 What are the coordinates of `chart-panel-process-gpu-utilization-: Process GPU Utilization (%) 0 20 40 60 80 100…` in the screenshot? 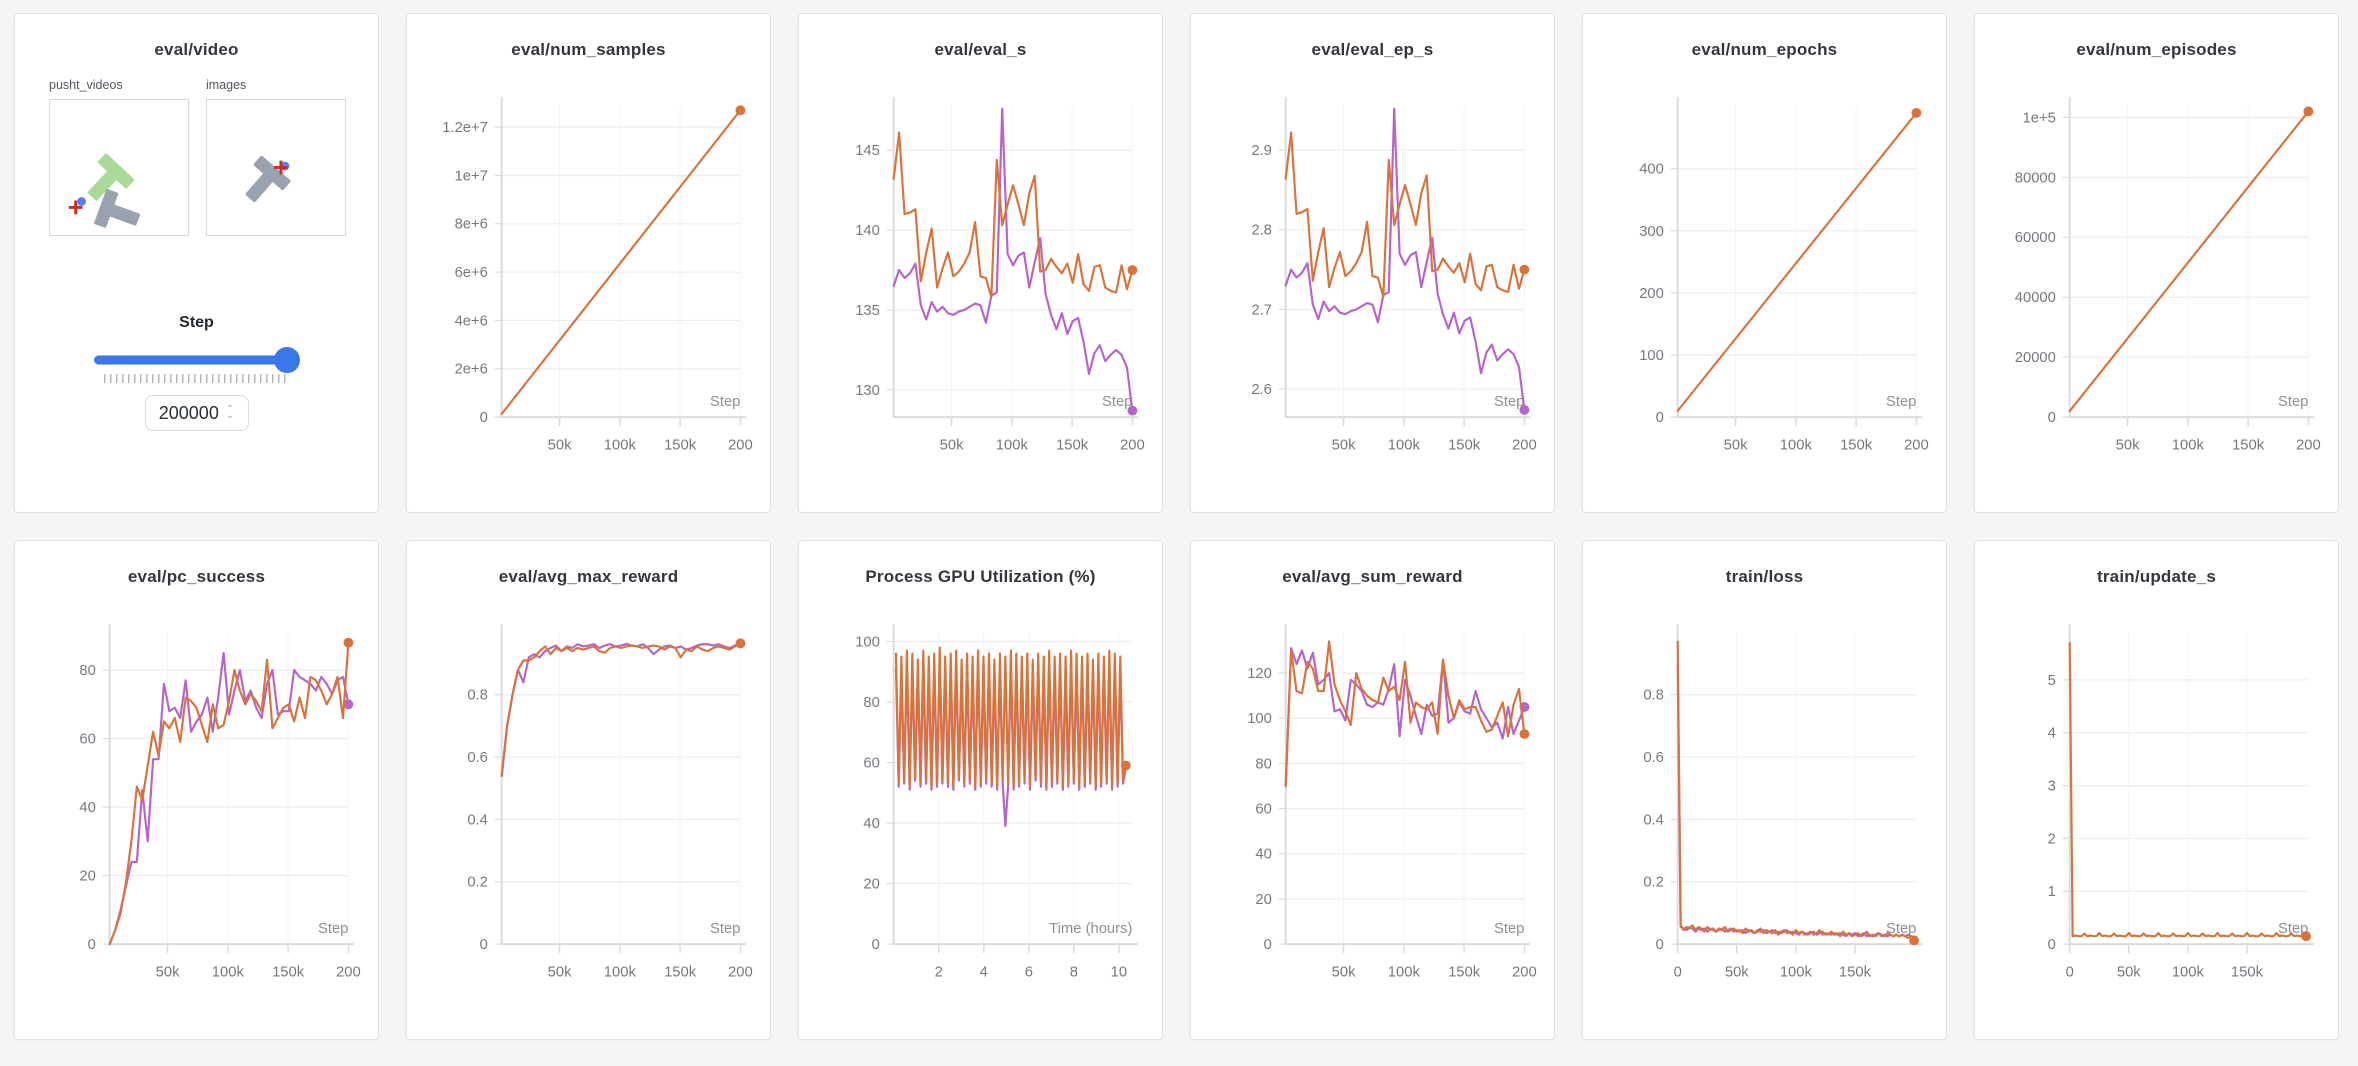 It's located at (980, 790).